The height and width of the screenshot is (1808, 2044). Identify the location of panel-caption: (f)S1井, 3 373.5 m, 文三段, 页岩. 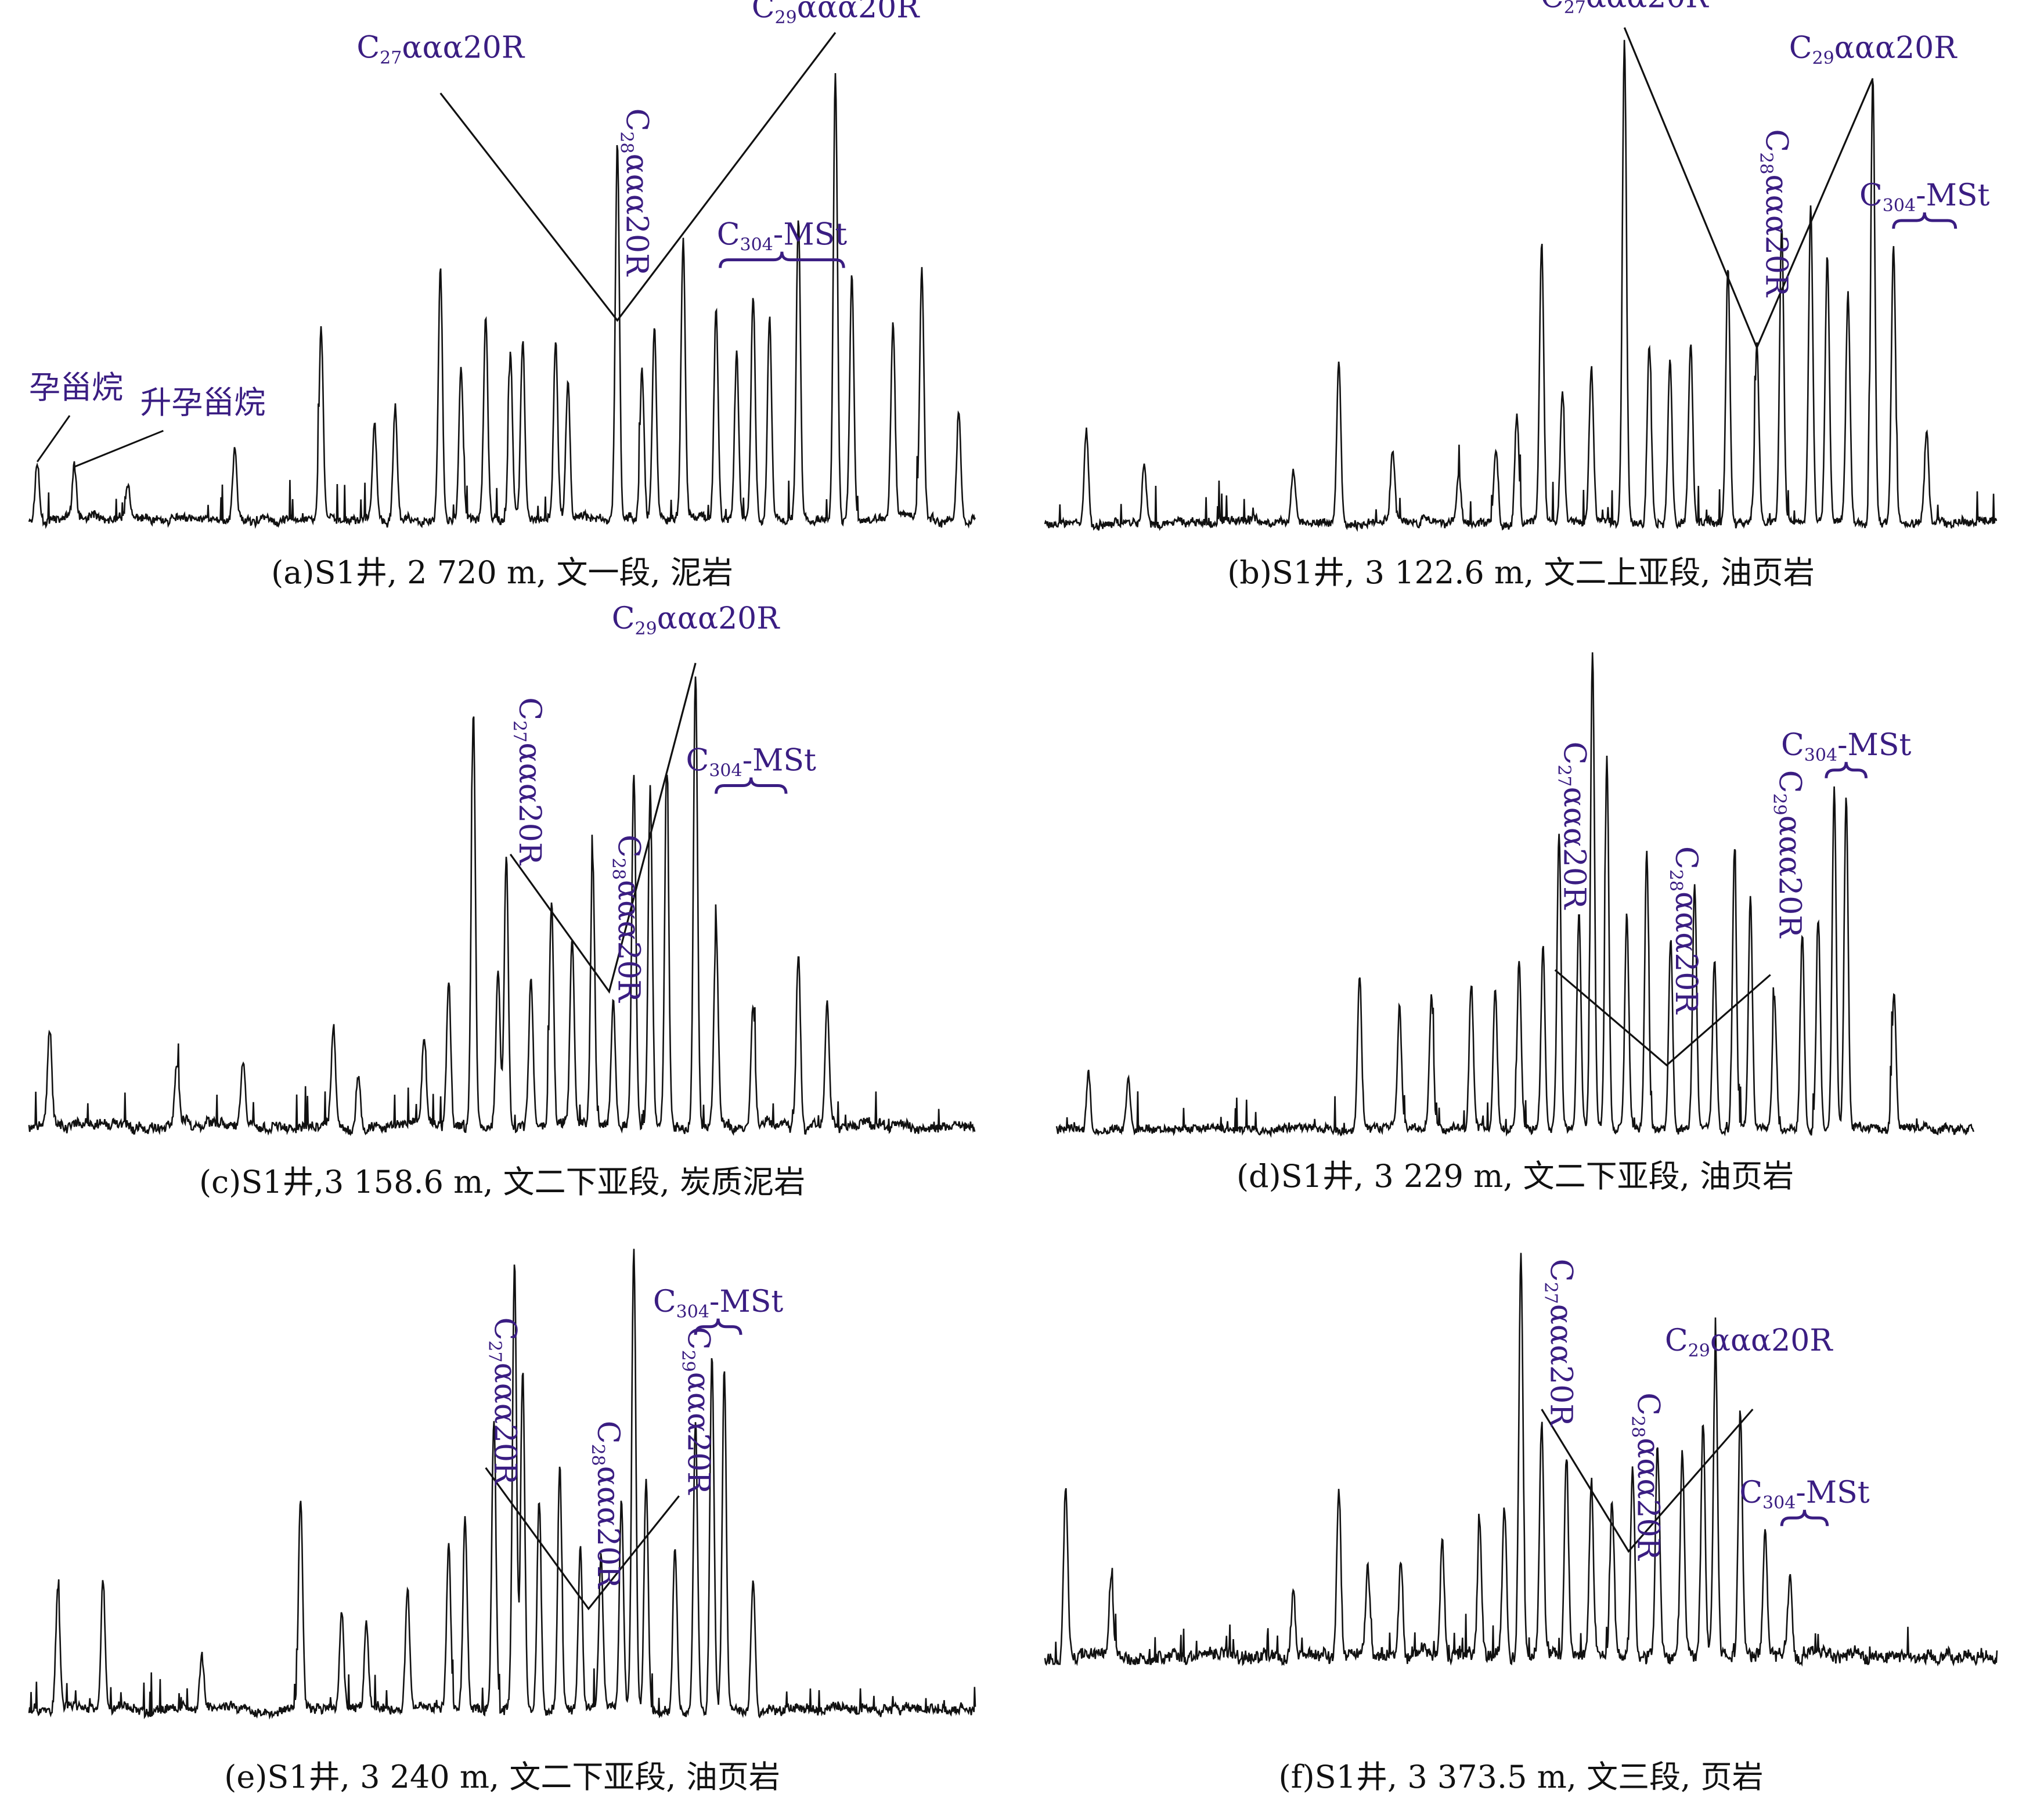
(1521, 1777).